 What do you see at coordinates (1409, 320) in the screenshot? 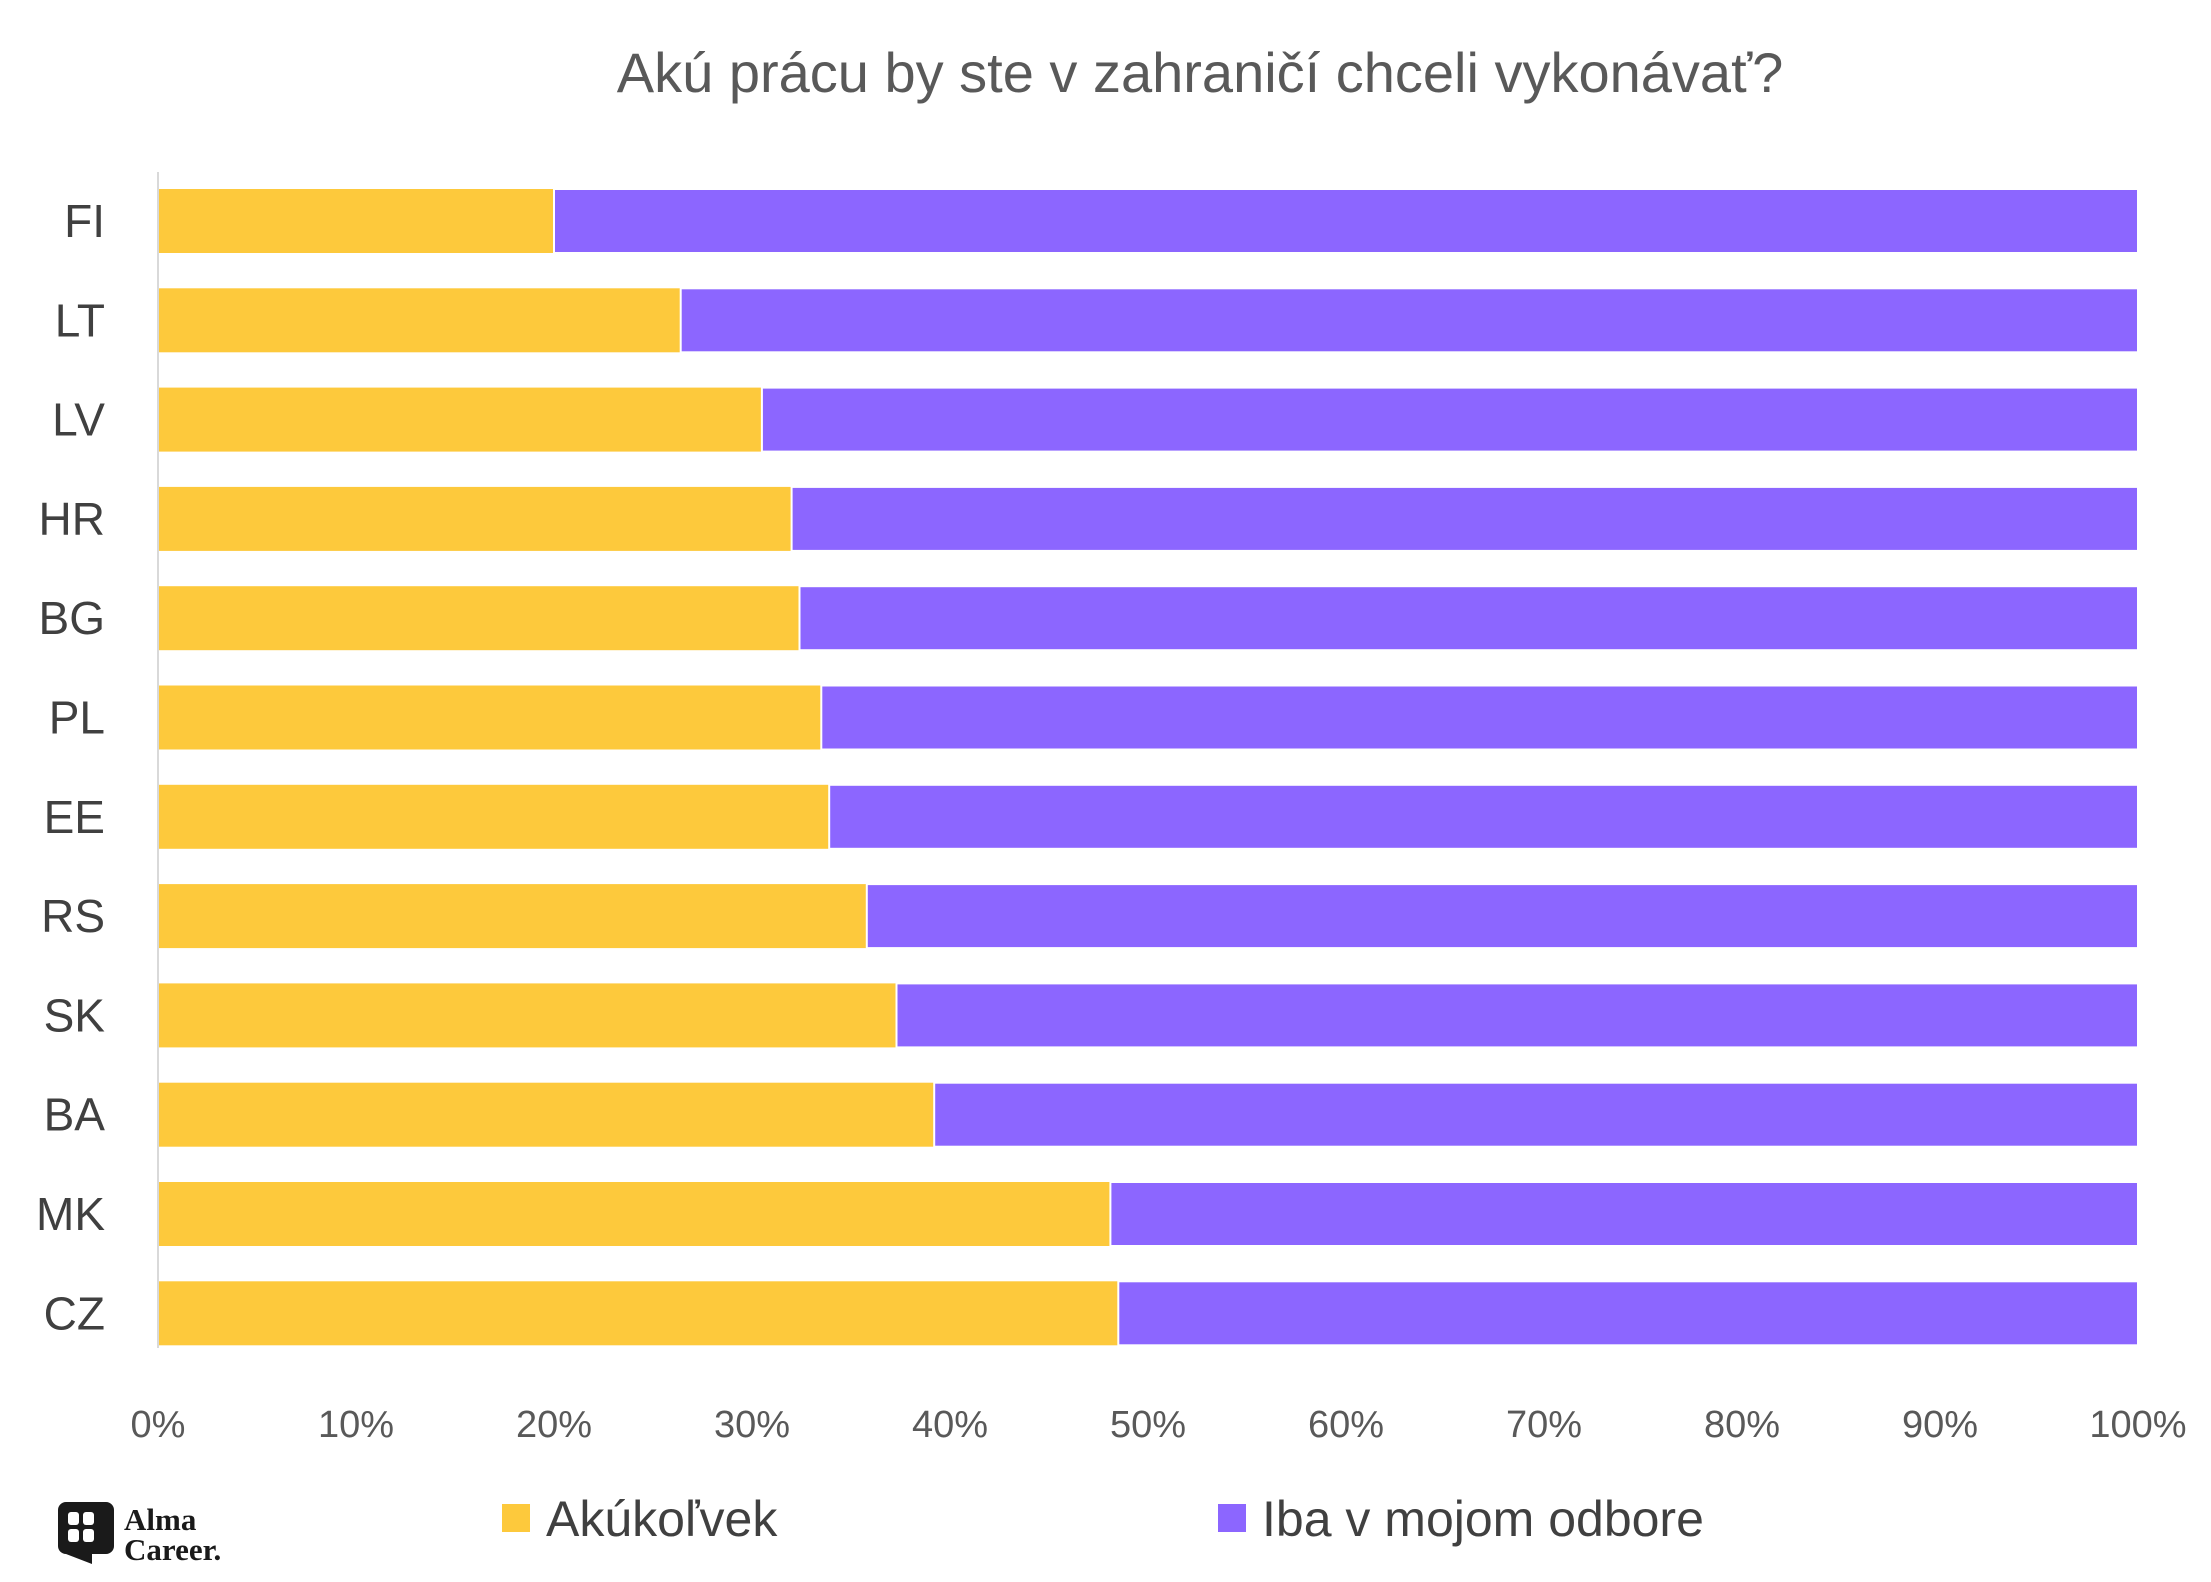
I see `bar-lt-iba-v-mojom-odbore` at bounding box center [1409, 320].